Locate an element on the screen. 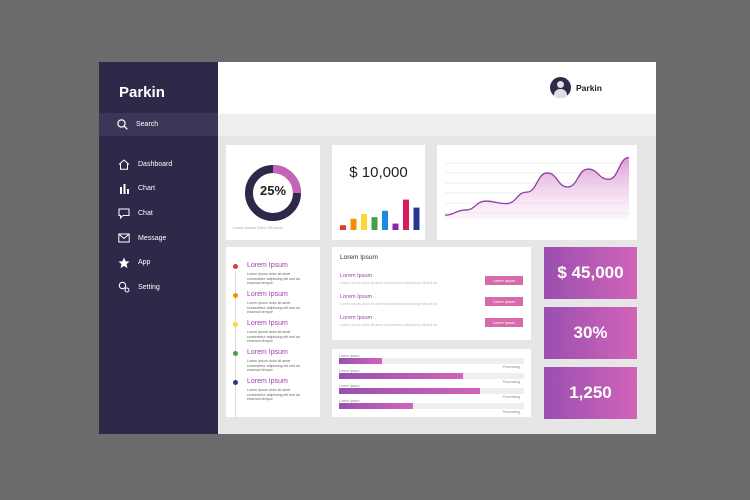 This screenshot has height=500, width=750. sidebar-item-message: Message is located at coordinates (158, 238).